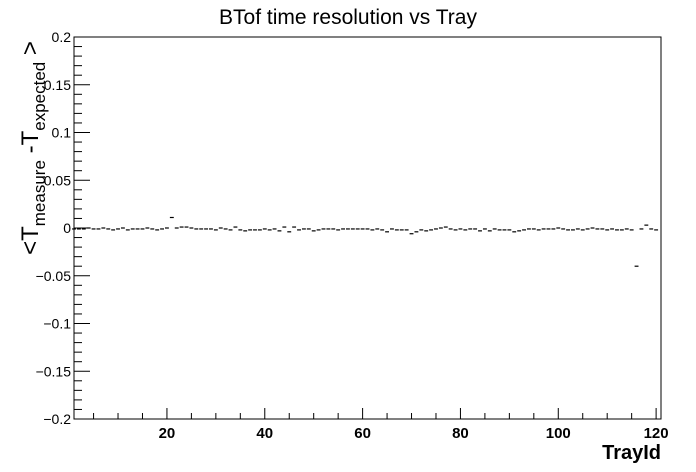  I want to click on y-tick-label: −0.05, so click(54, 276).